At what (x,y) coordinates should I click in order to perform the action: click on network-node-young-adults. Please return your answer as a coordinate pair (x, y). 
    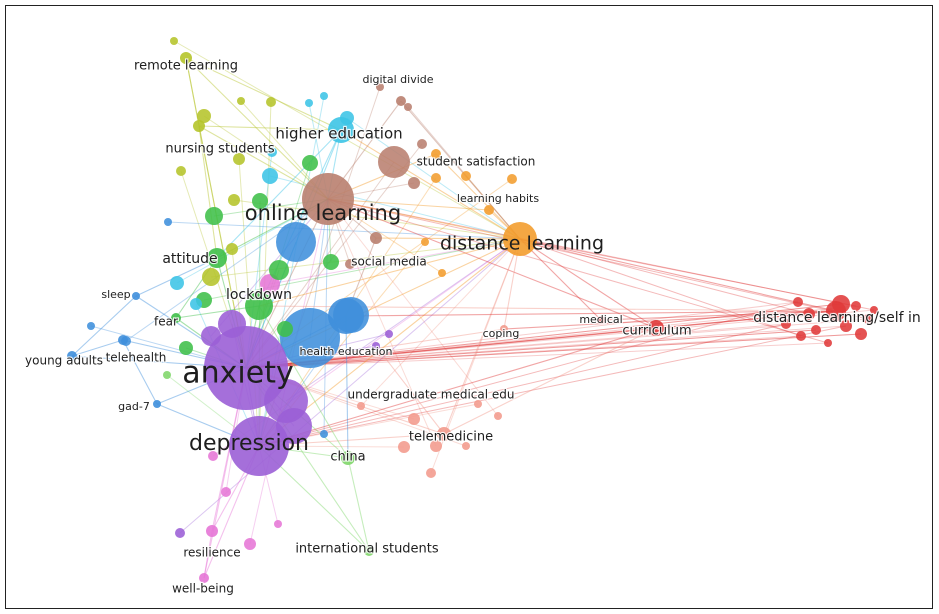
    Looking at the image, I should click on (72, 356).